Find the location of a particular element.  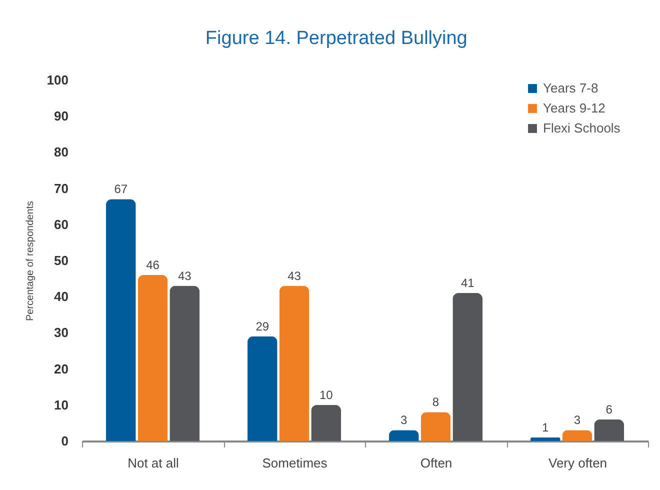

data-label: 1 is located at coordinates (546, 427).